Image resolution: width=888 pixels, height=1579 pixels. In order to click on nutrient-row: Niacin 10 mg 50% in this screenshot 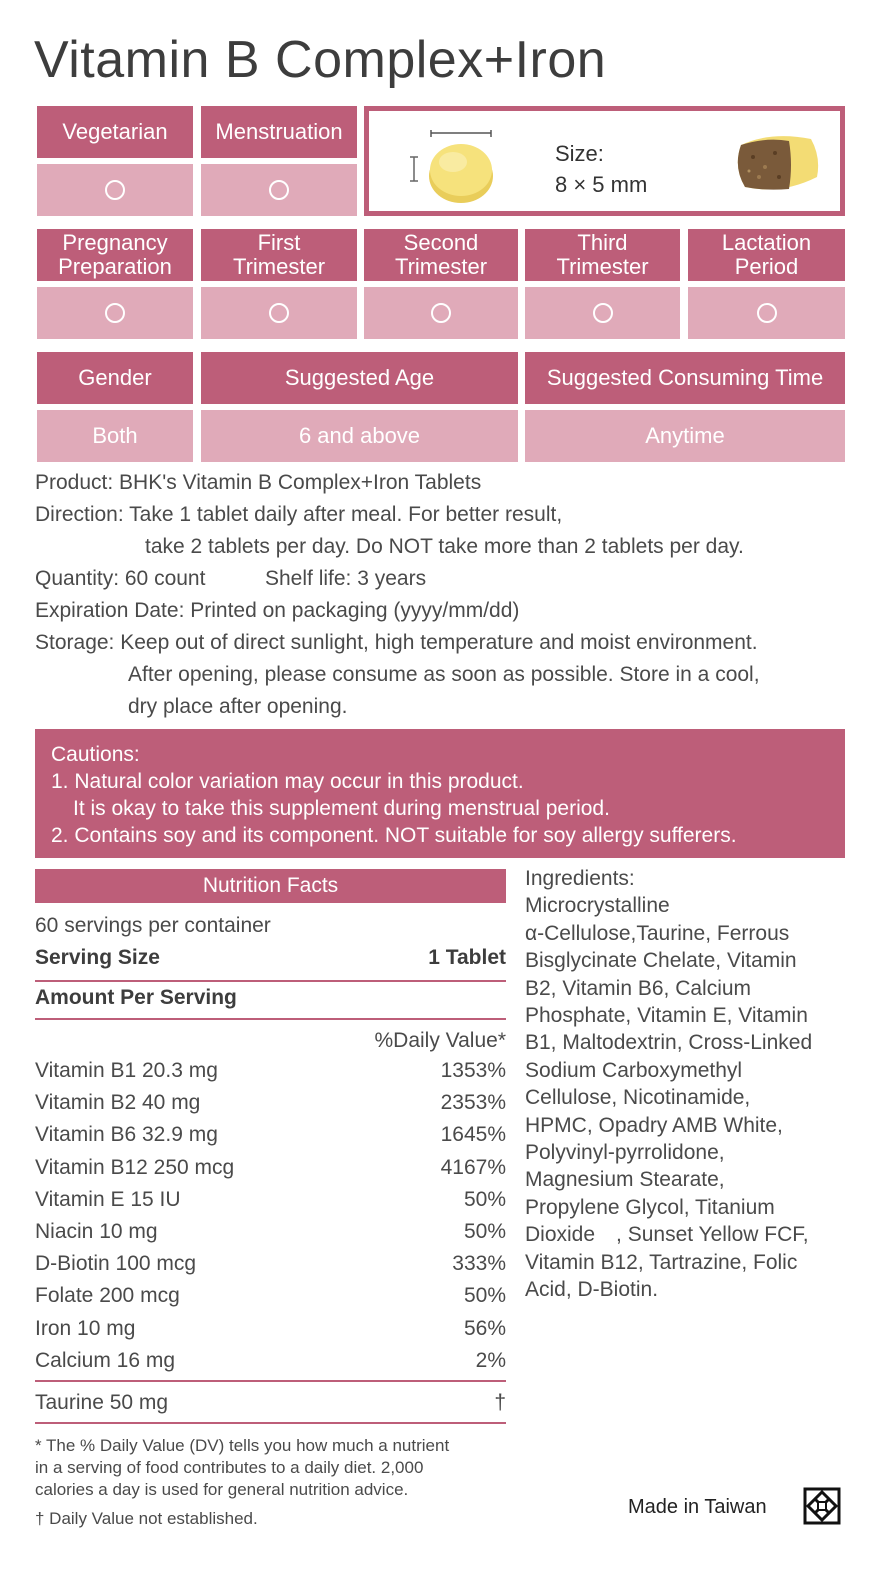, I will do `click(270, 1232)`.